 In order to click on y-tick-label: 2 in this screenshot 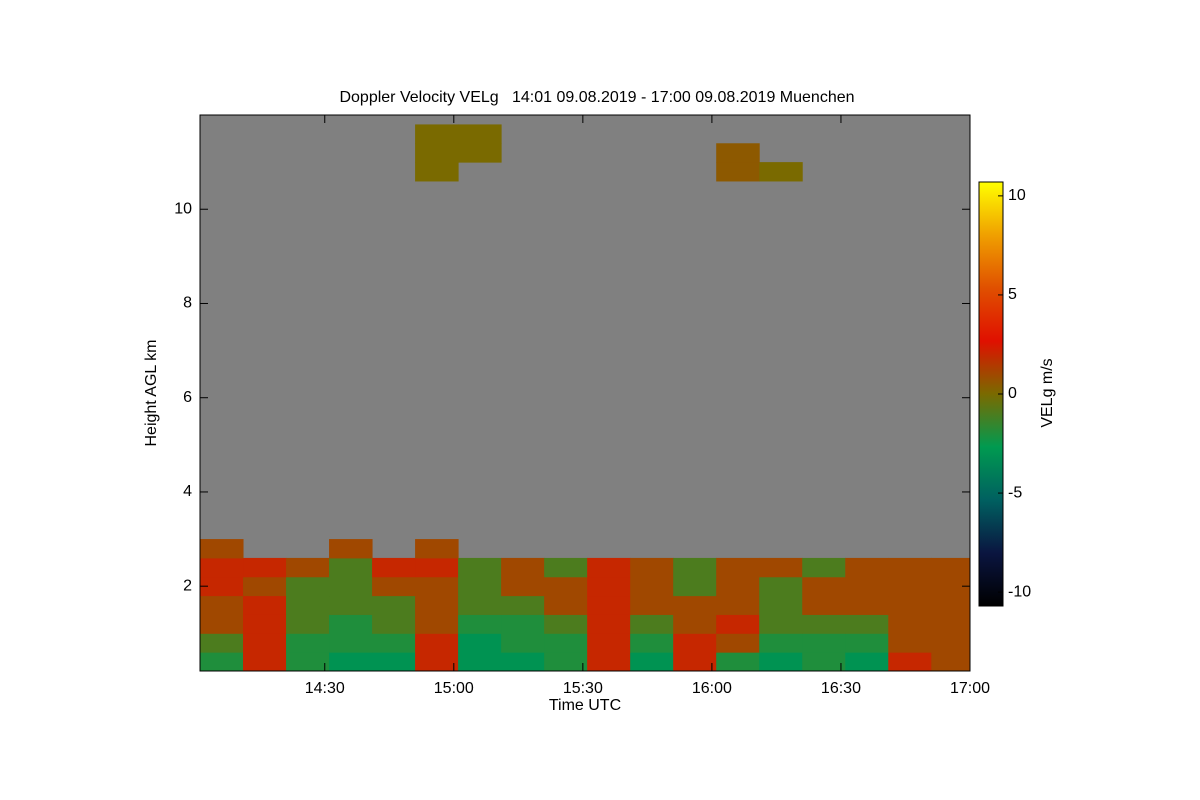, I will do `click(187, 585)`.